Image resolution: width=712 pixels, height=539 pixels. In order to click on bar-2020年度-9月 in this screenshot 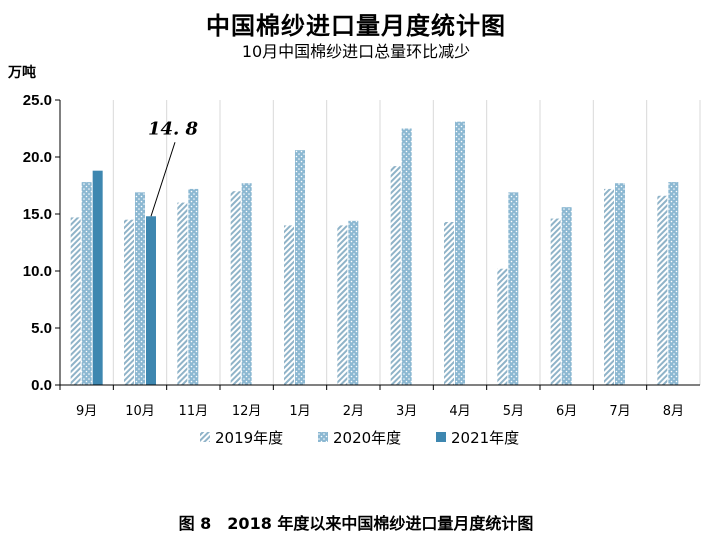, I will do `click(86, 283)`.